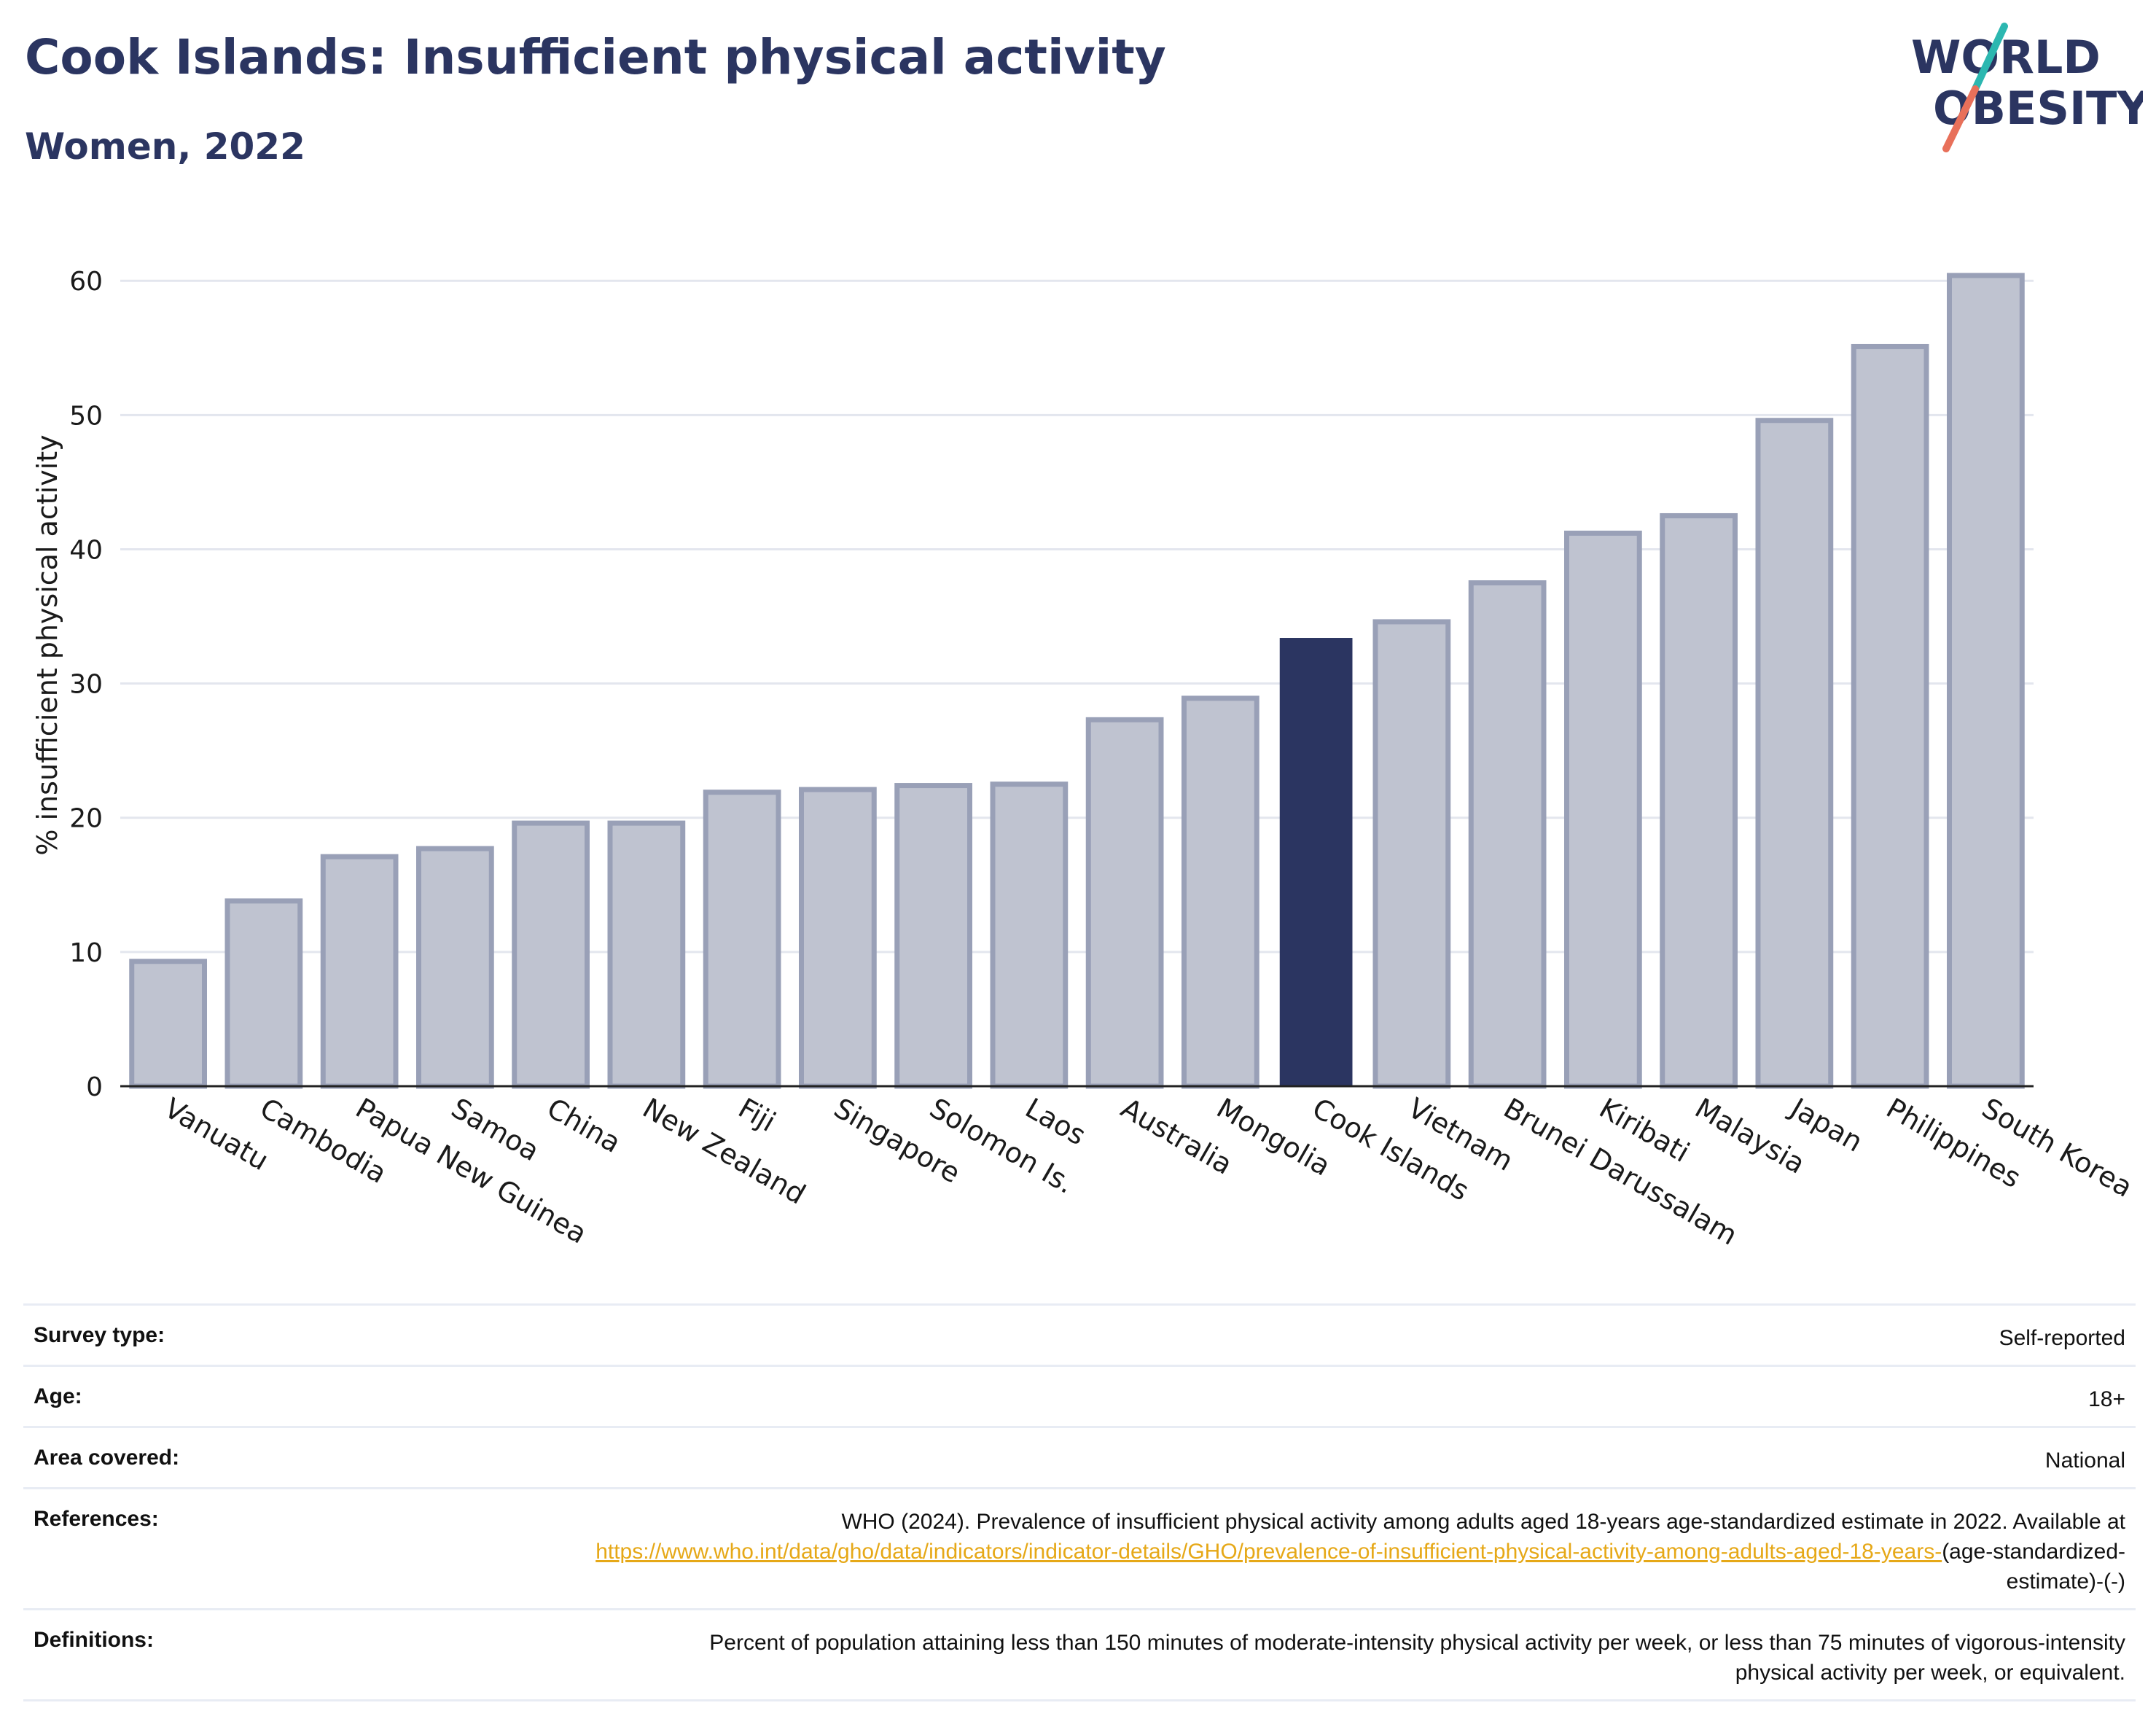 This screenshot has width=2156, height=1735. Describe the element at coordinates (94, 1640) in the screenshot. I see `meta-label: Definitions:` at that location.